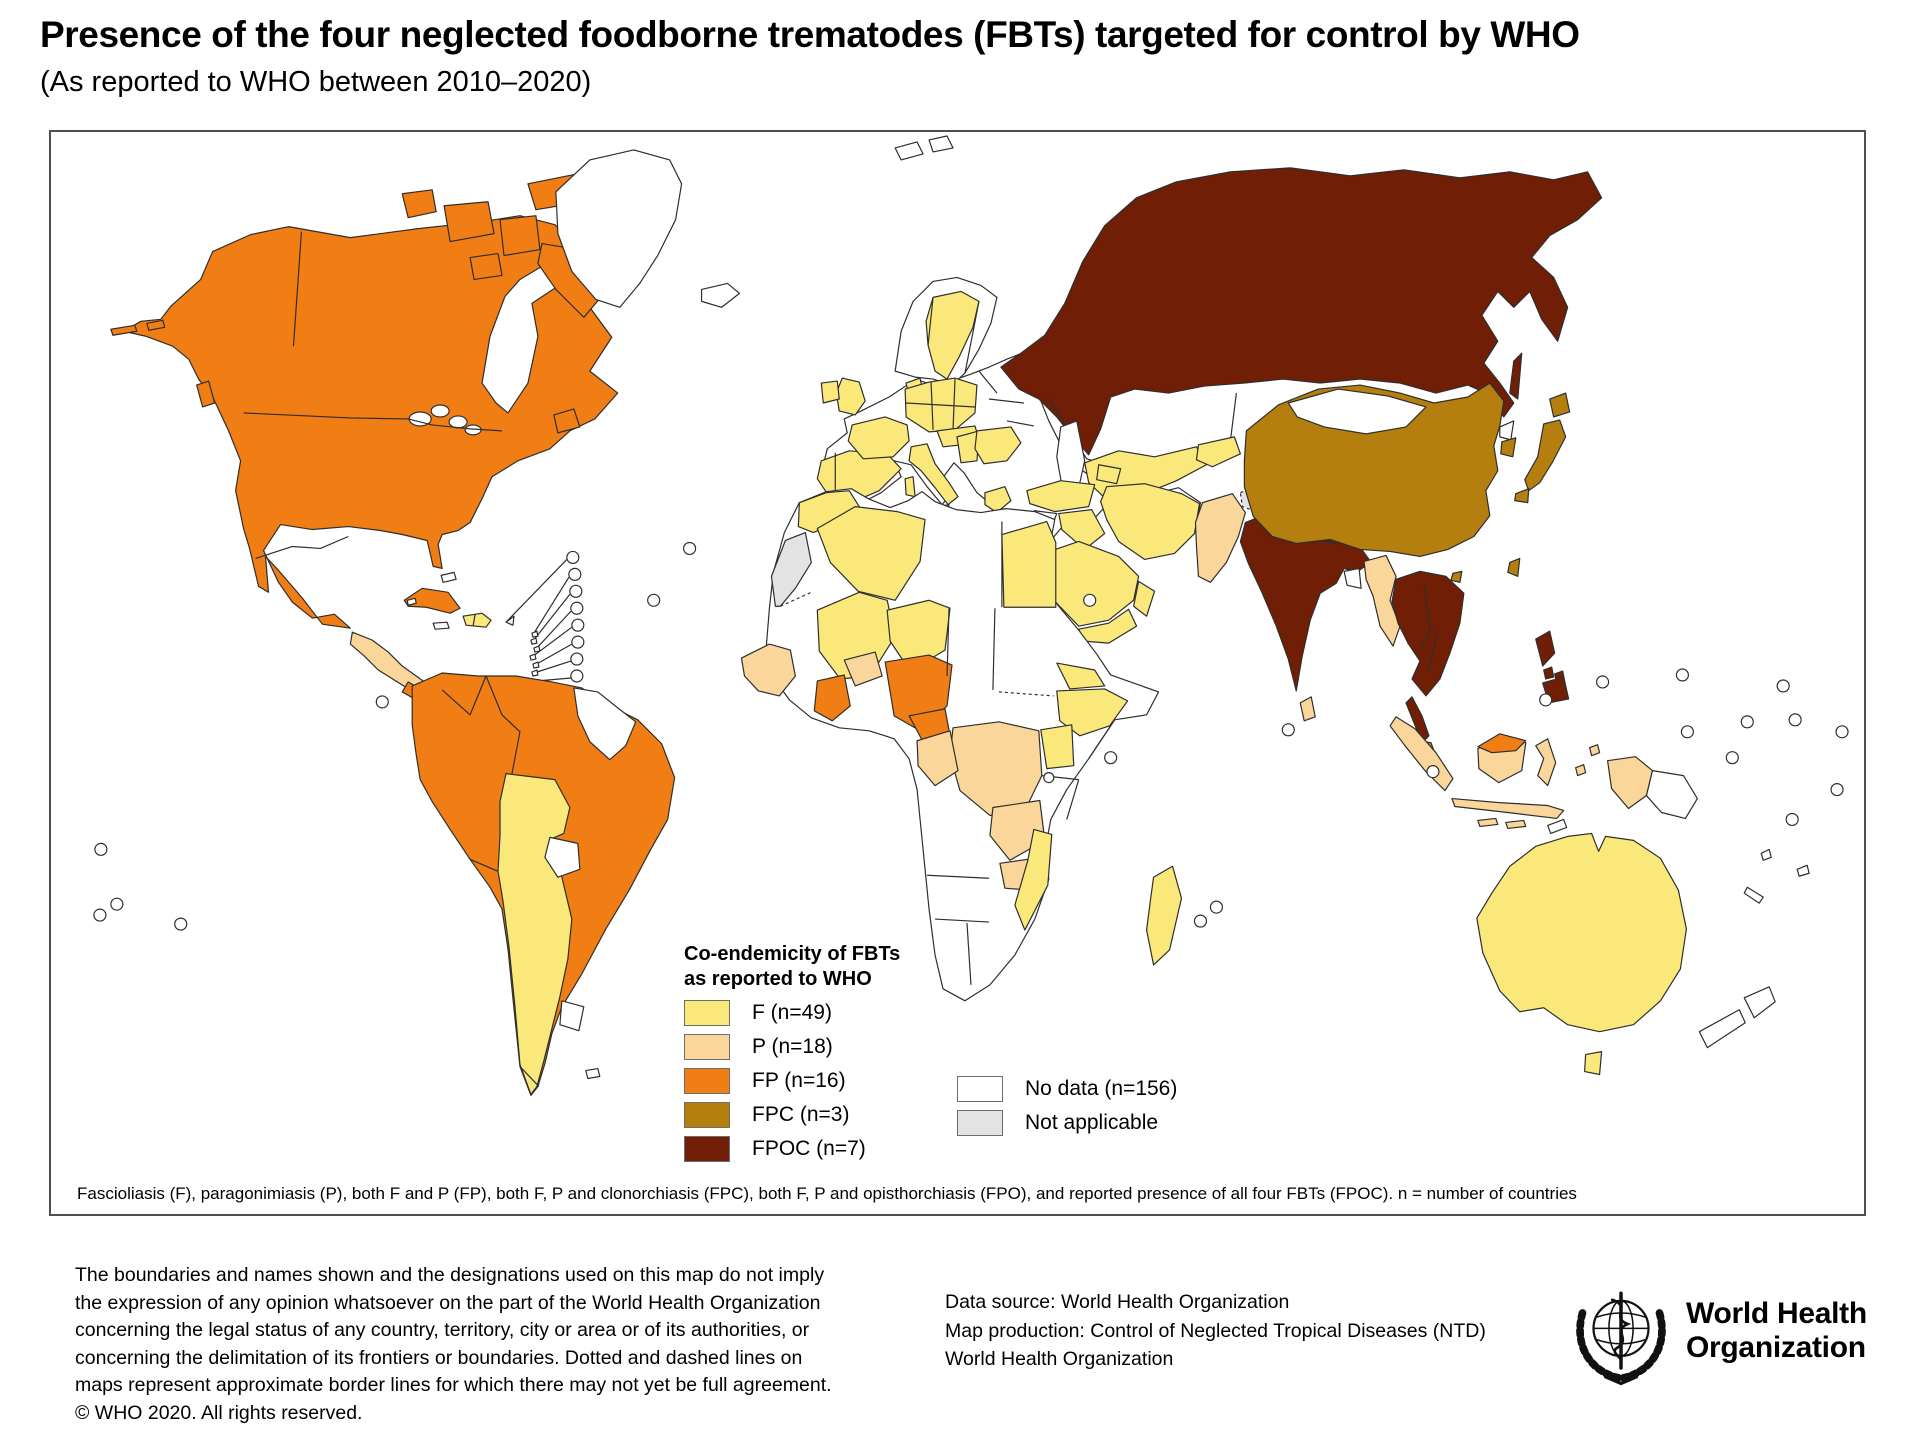 The image size is (1920, 1440). I want to click on cuba, so click(432, 600).